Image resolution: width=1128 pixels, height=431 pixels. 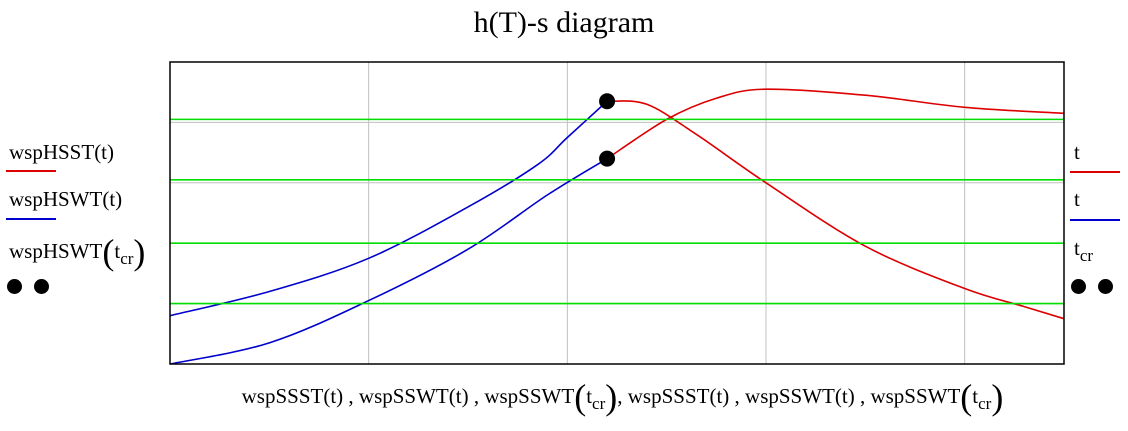 What do you see at coordinates (611, 397) in the screenshot?
I see `x-axis-close-paren-1: )` at bounding box center [611, 397].